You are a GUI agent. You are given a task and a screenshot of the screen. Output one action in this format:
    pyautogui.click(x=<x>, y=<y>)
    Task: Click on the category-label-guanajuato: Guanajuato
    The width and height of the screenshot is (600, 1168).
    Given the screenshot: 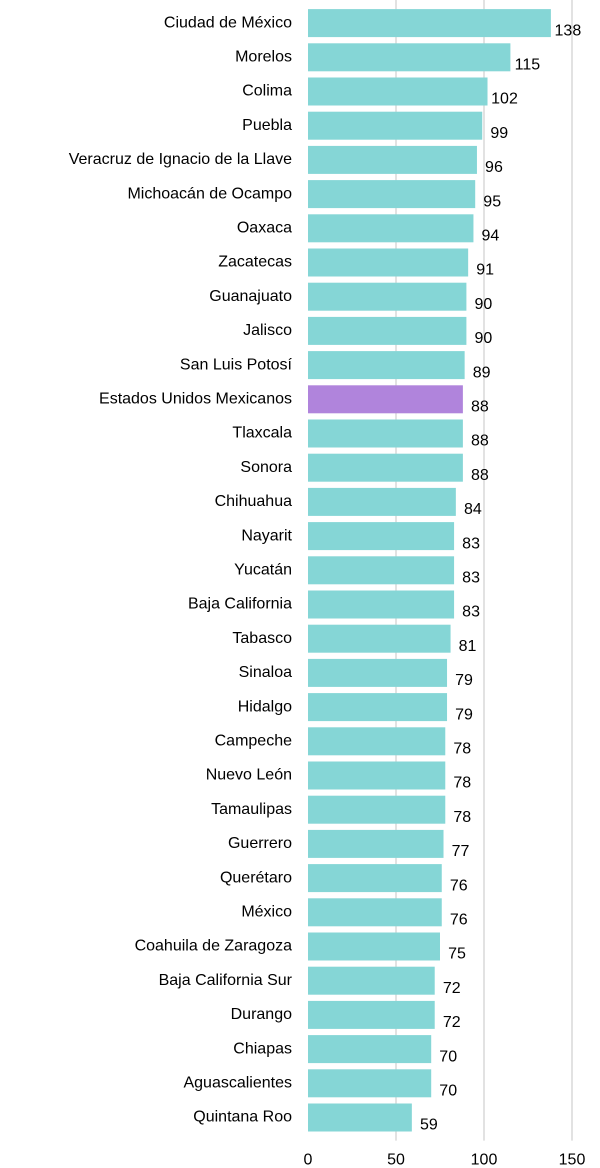 What is the action you would take?
    pyautogui.click(x=250, y=296)
    